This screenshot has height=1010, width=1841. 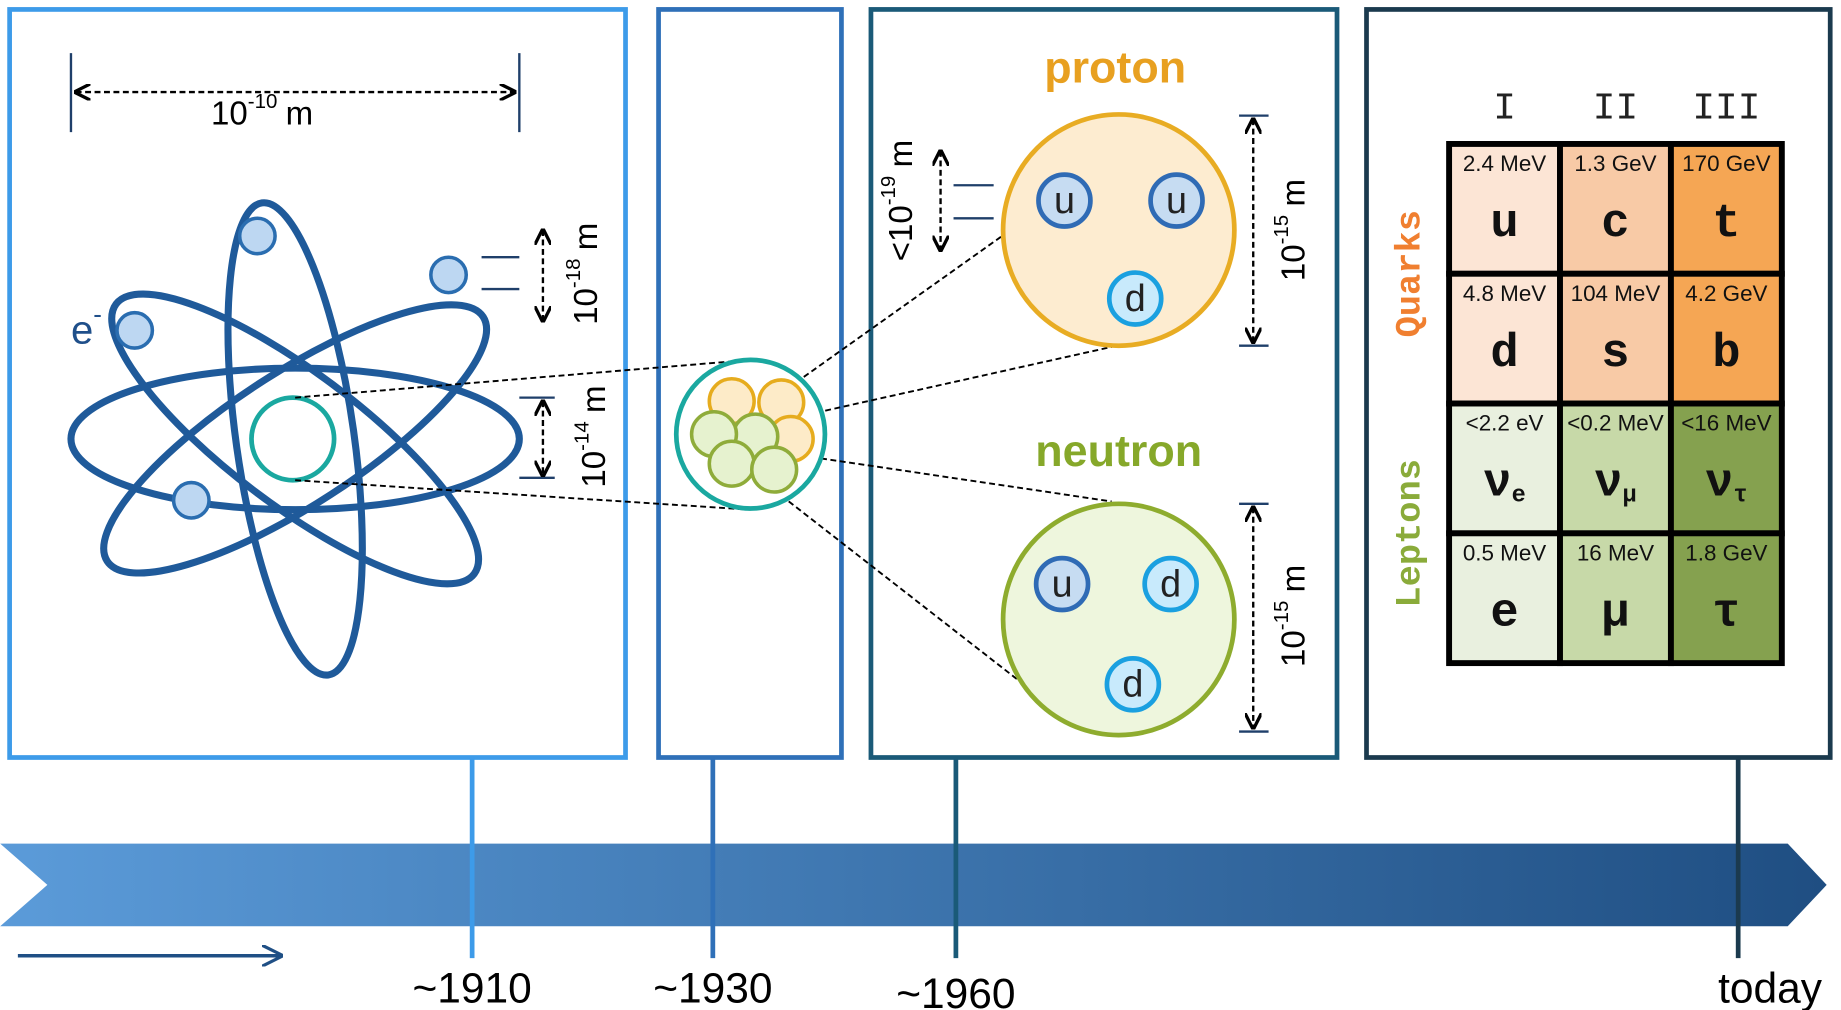 I want to click on particle-letter: s, so click(x=1615, y=354).